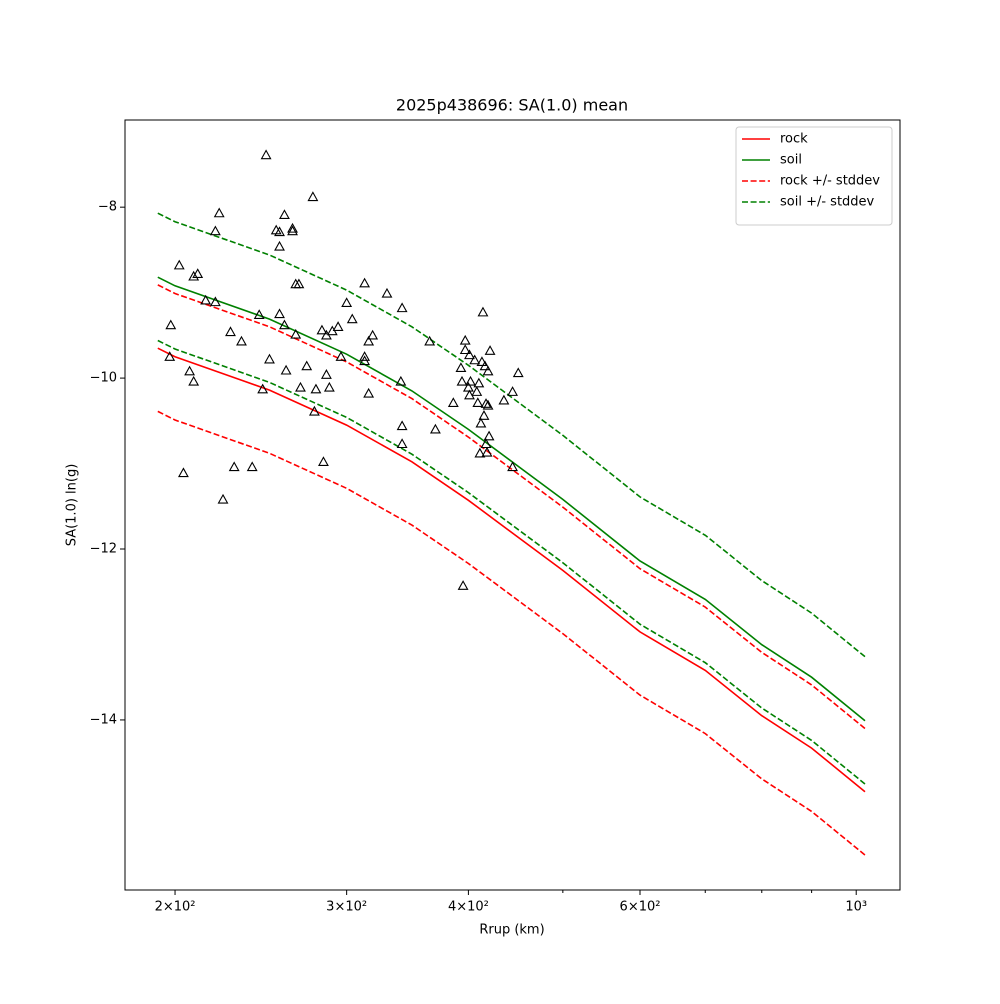 Image resolution: width=1000 pixels, height=1004 pixels. What do you see at coordinates (468, 907) in the screenshot?
I see `x-tick-label: 4×10²` at bounding box center [468, 907].